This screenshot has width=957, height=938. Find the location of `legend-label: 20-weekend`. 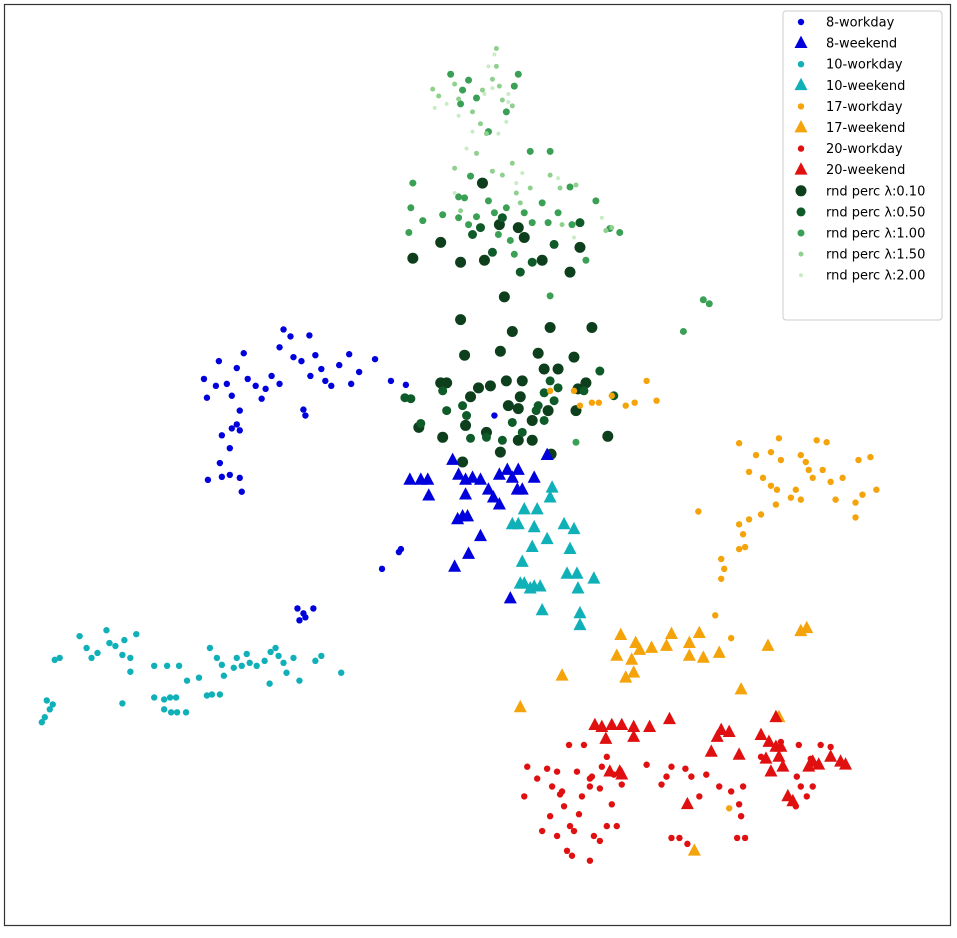

legend-label: 20-weekend is located at coordinates (865, 170).